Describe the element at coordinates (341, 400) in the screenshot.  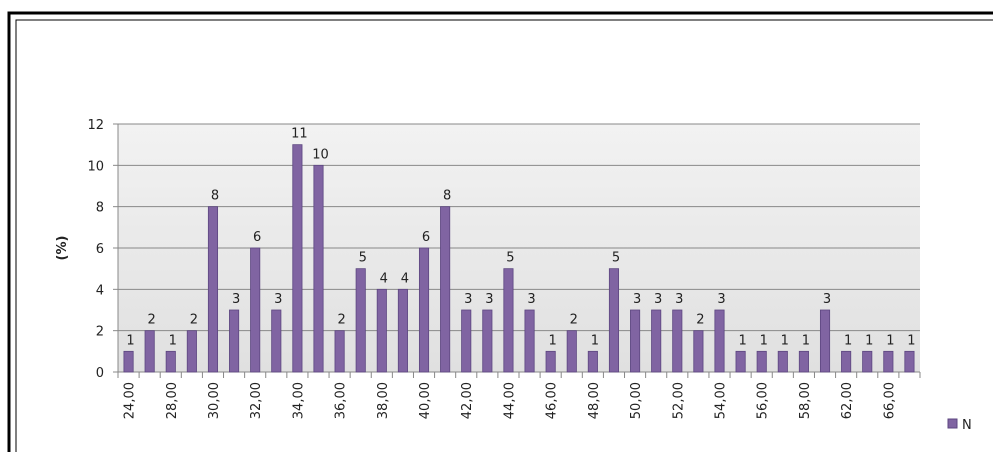
I see `x-tick-label: 36,00` at that location.